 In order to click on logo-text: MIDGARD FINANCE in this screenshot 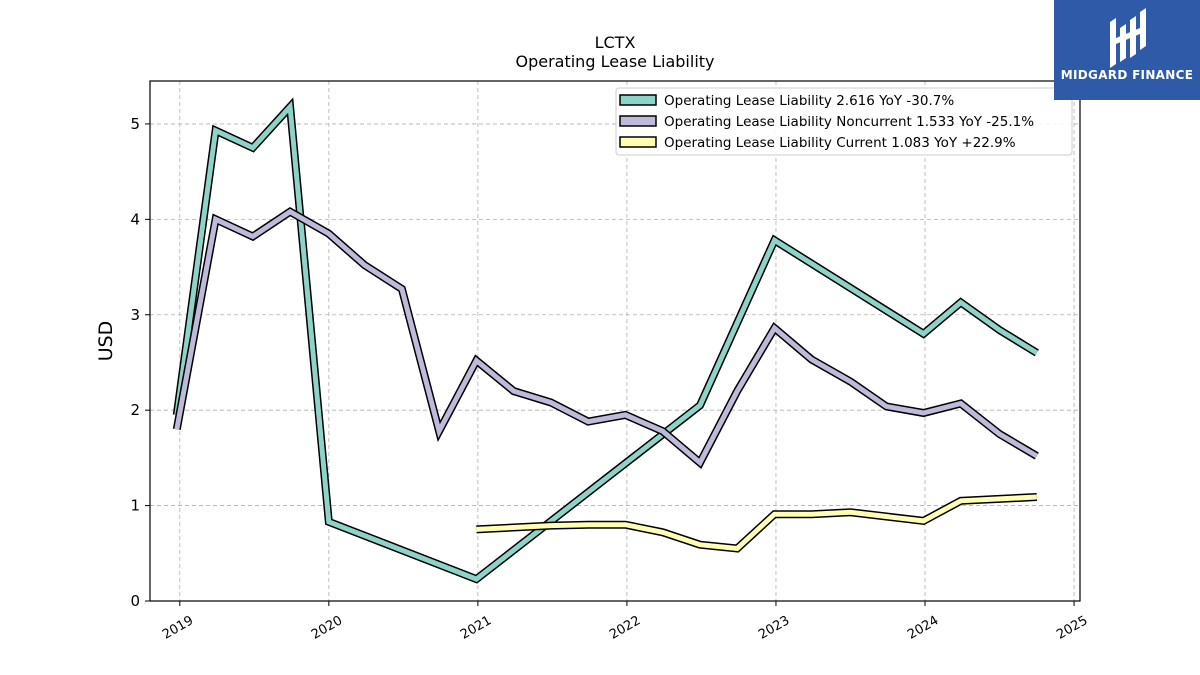, I will do `click(1127, 75)`.